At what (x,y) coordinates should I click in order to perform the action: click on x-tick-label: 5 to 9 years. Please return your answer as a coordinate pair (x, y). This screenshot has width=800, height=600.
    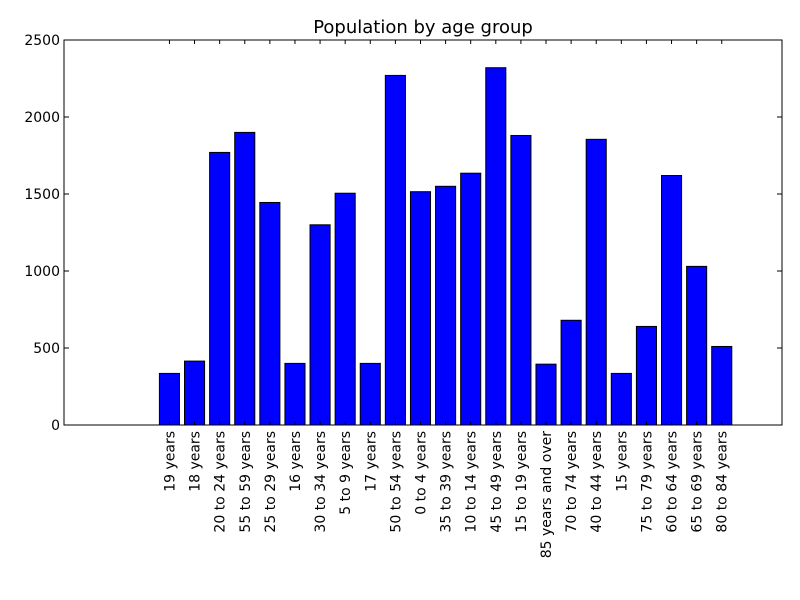
    Looking at the image, I should click on (346, 473).